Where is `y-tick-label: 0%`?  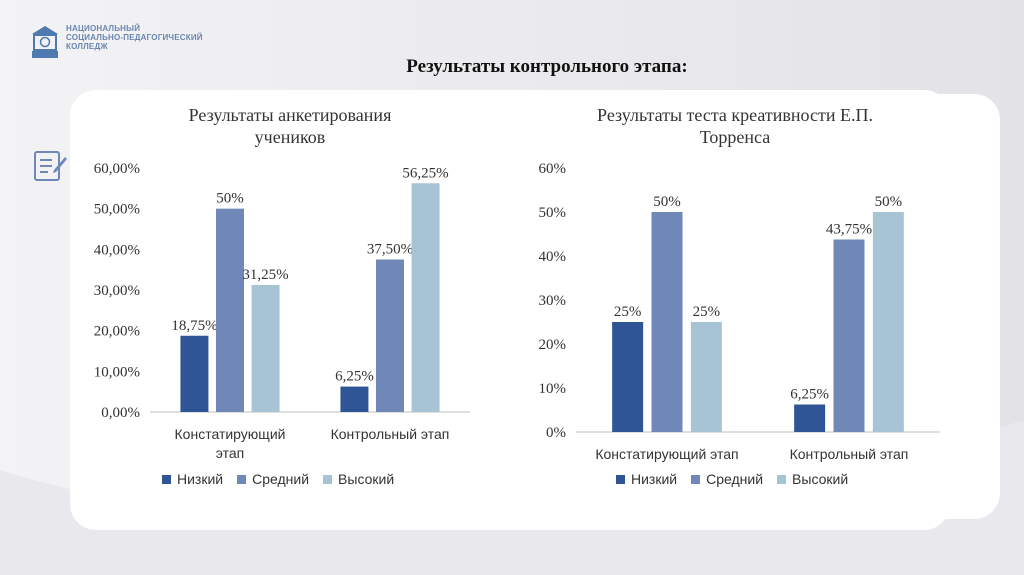 y-tick-label: 0% is located at coordinates (556, 433).